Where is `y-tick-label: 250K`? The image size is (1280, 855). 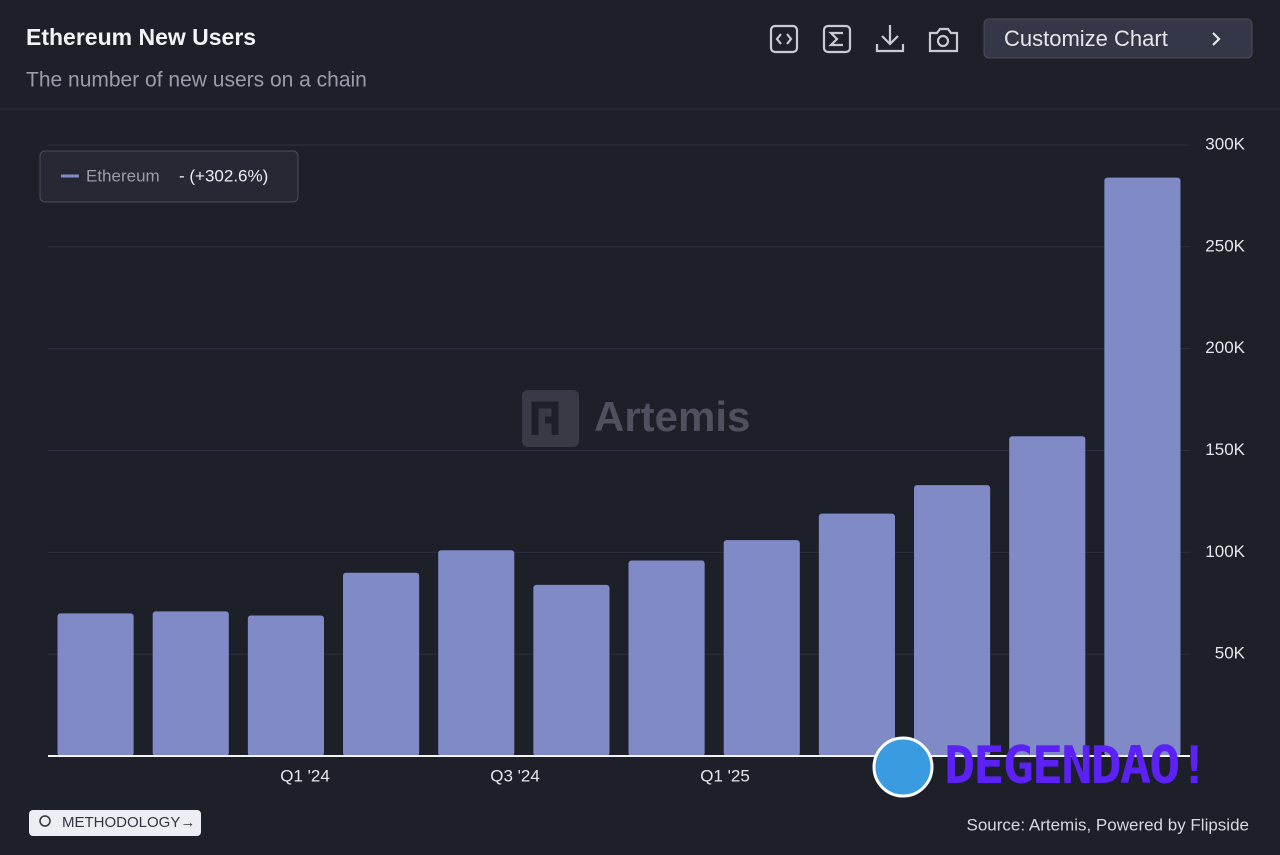
y-tick-label: 250K is located at coordinates (1225, 245).